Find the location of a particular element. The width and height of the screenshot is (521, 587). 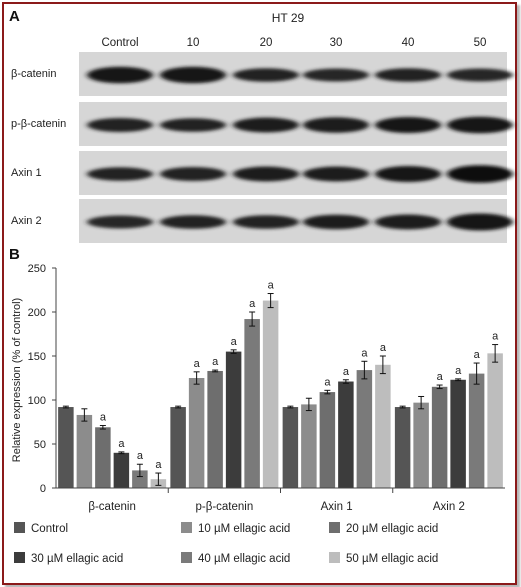

legend-item-0: Control is located at coordinates (41, 528).